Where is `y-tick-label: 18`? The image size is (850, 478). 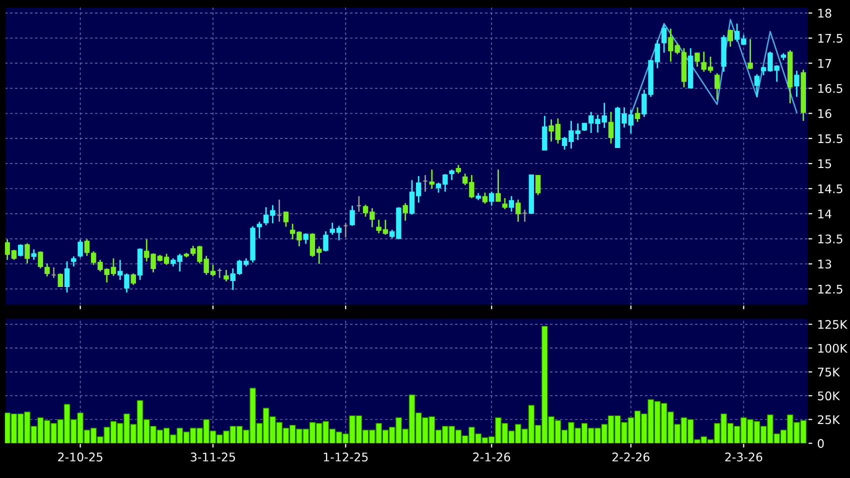 y-tick-label: 18 is located at coordinates (825, 13).